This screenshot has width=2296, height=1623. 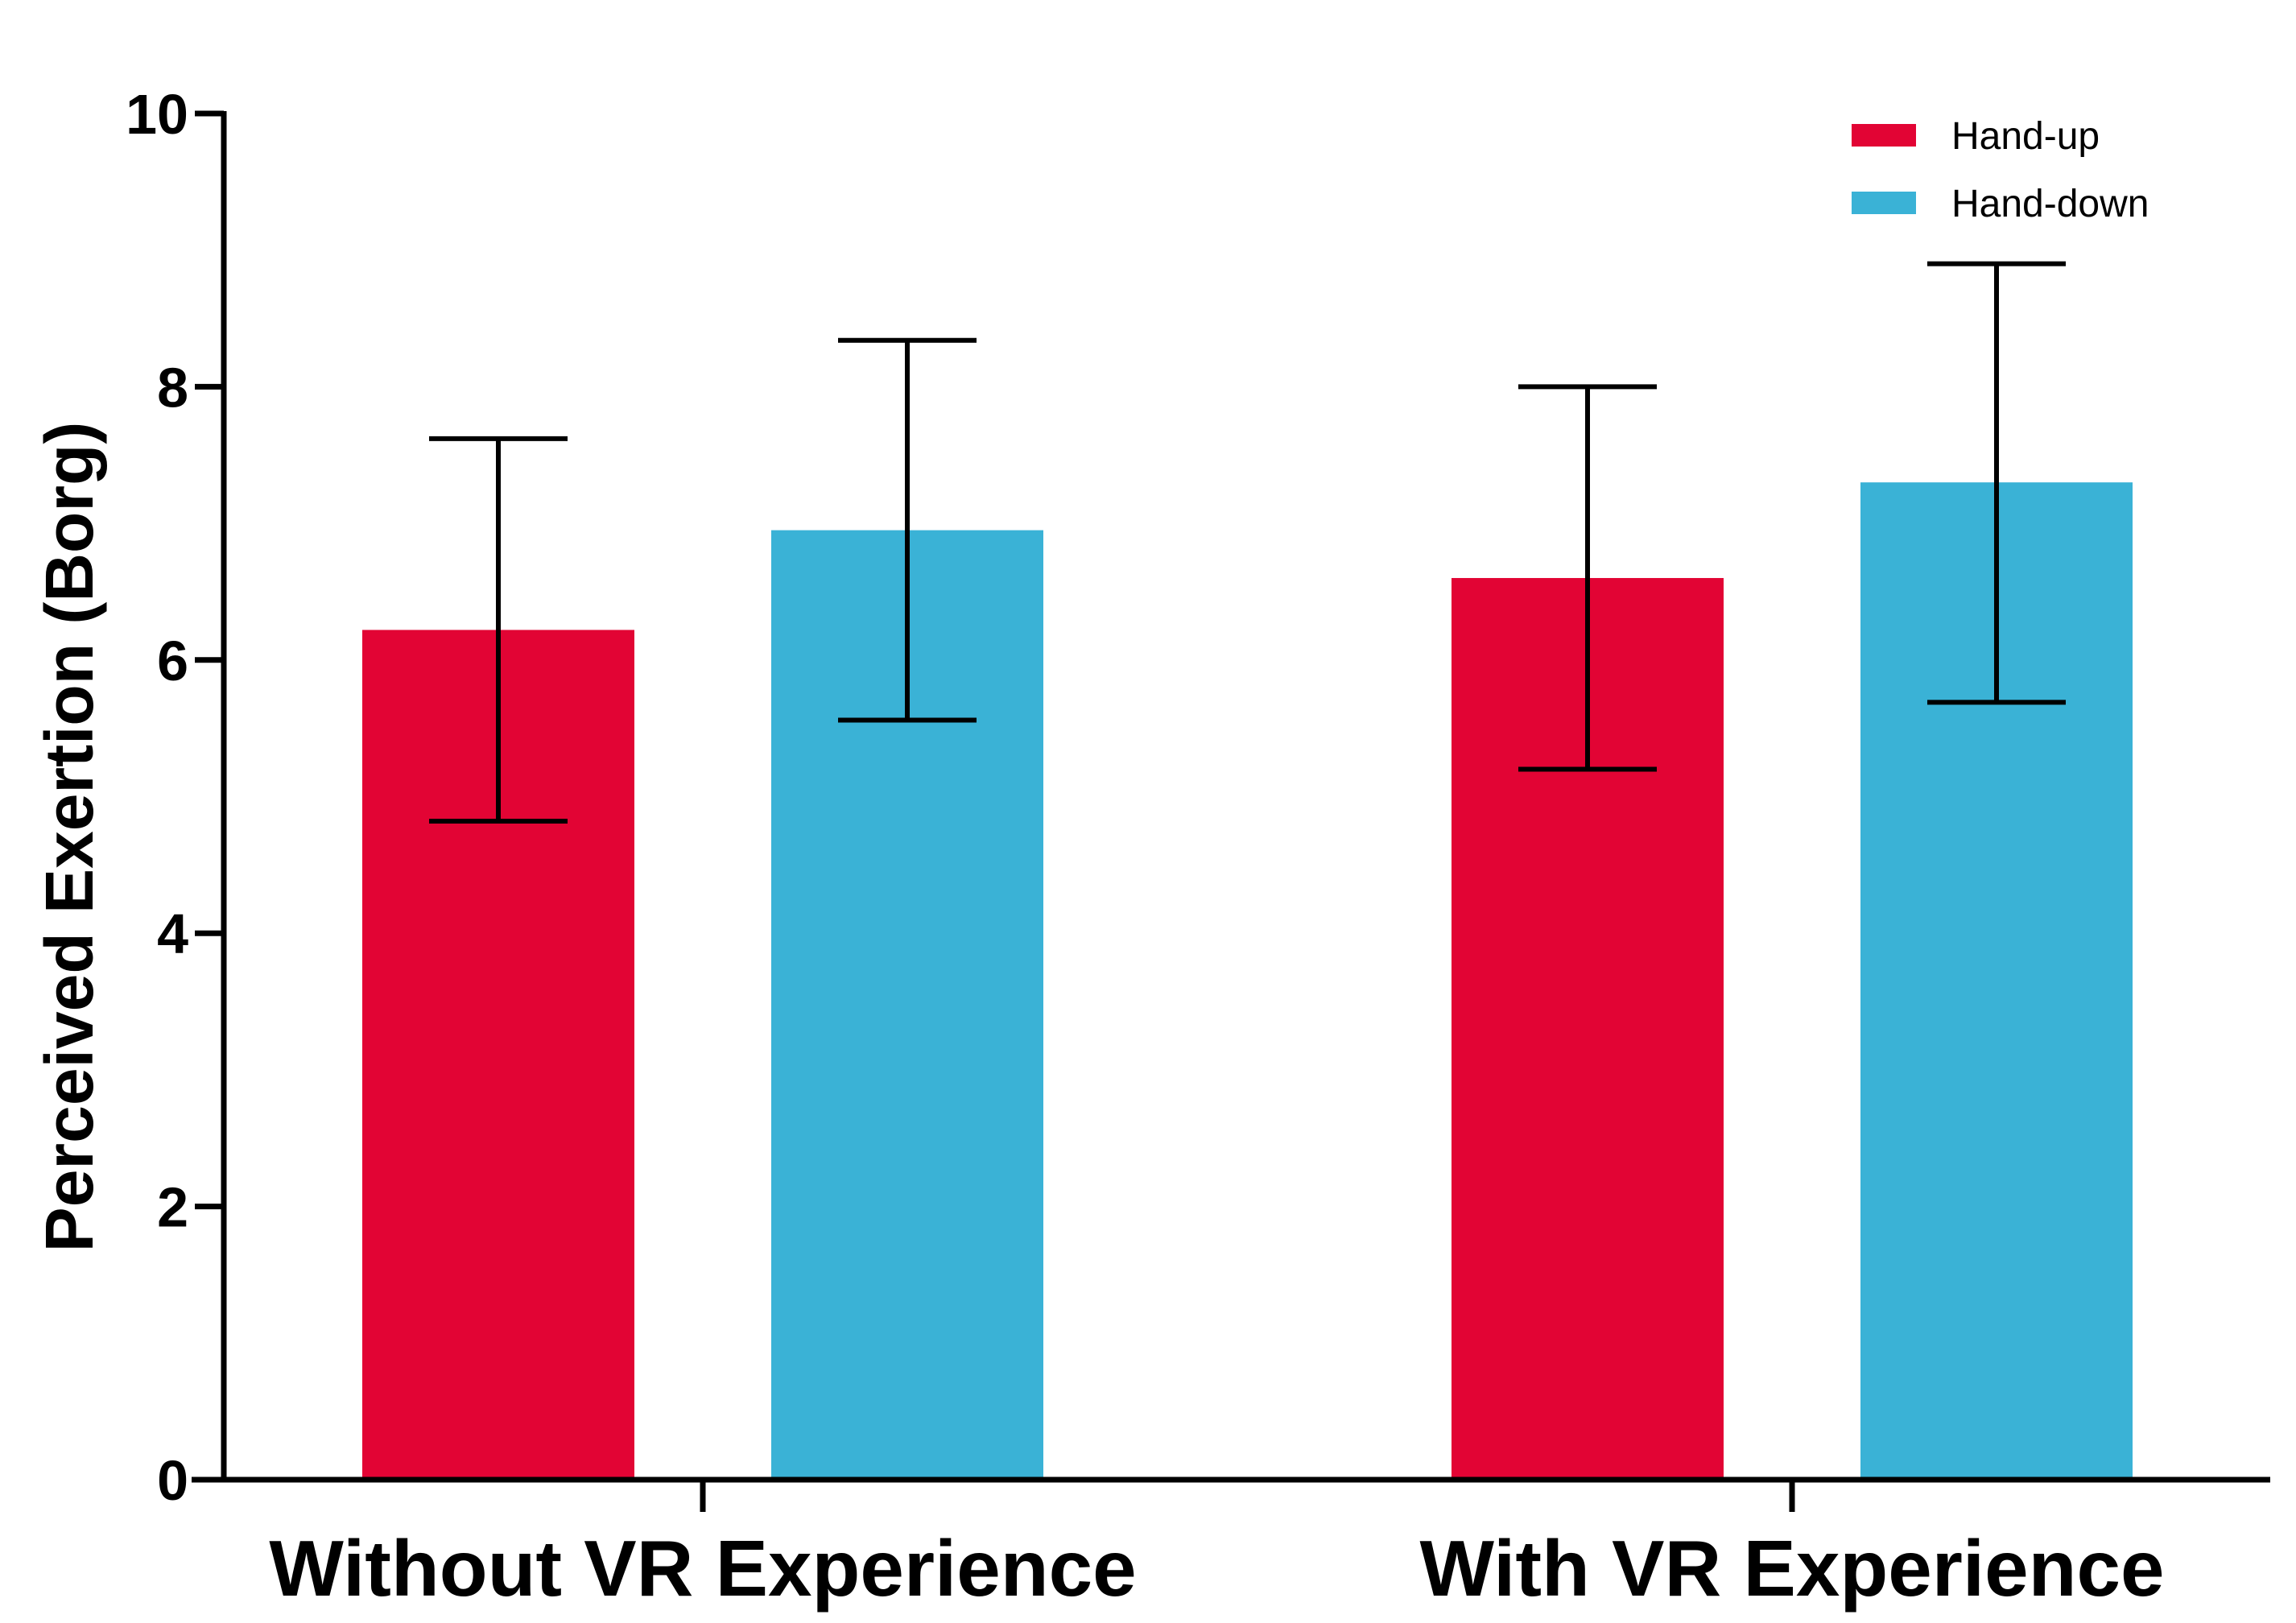 I want to click on y-tick-label: 8, so click(x=172, y=387).